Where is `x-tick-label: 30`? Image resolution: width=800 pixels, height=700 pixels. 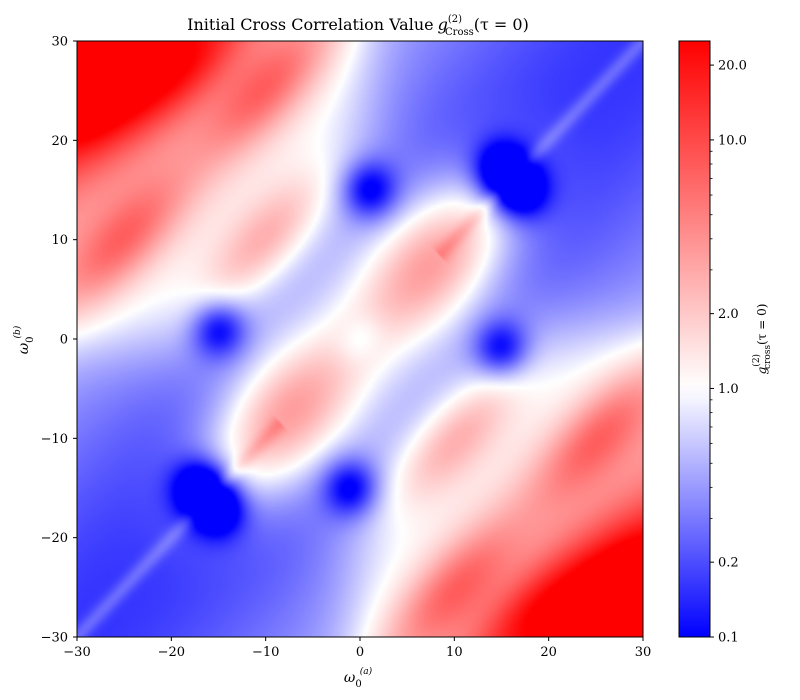 x-tick-label: 30 is located at coordinates (643, 652).